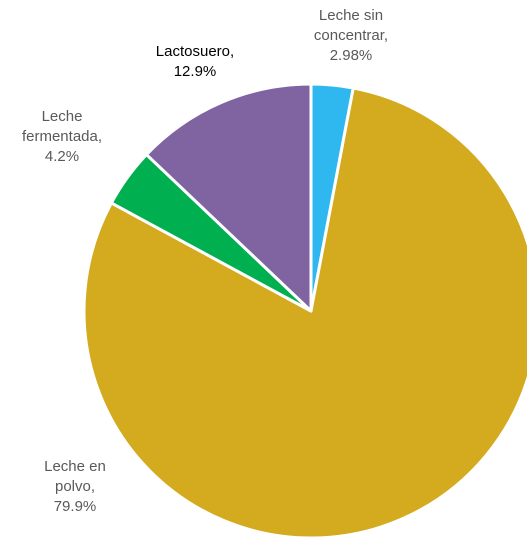 This screenshot has height=537, width=527. I want to click on slice-label-leche-sin-concentrar: Leche sin concentrar, 2.98%, so click(351, 36).